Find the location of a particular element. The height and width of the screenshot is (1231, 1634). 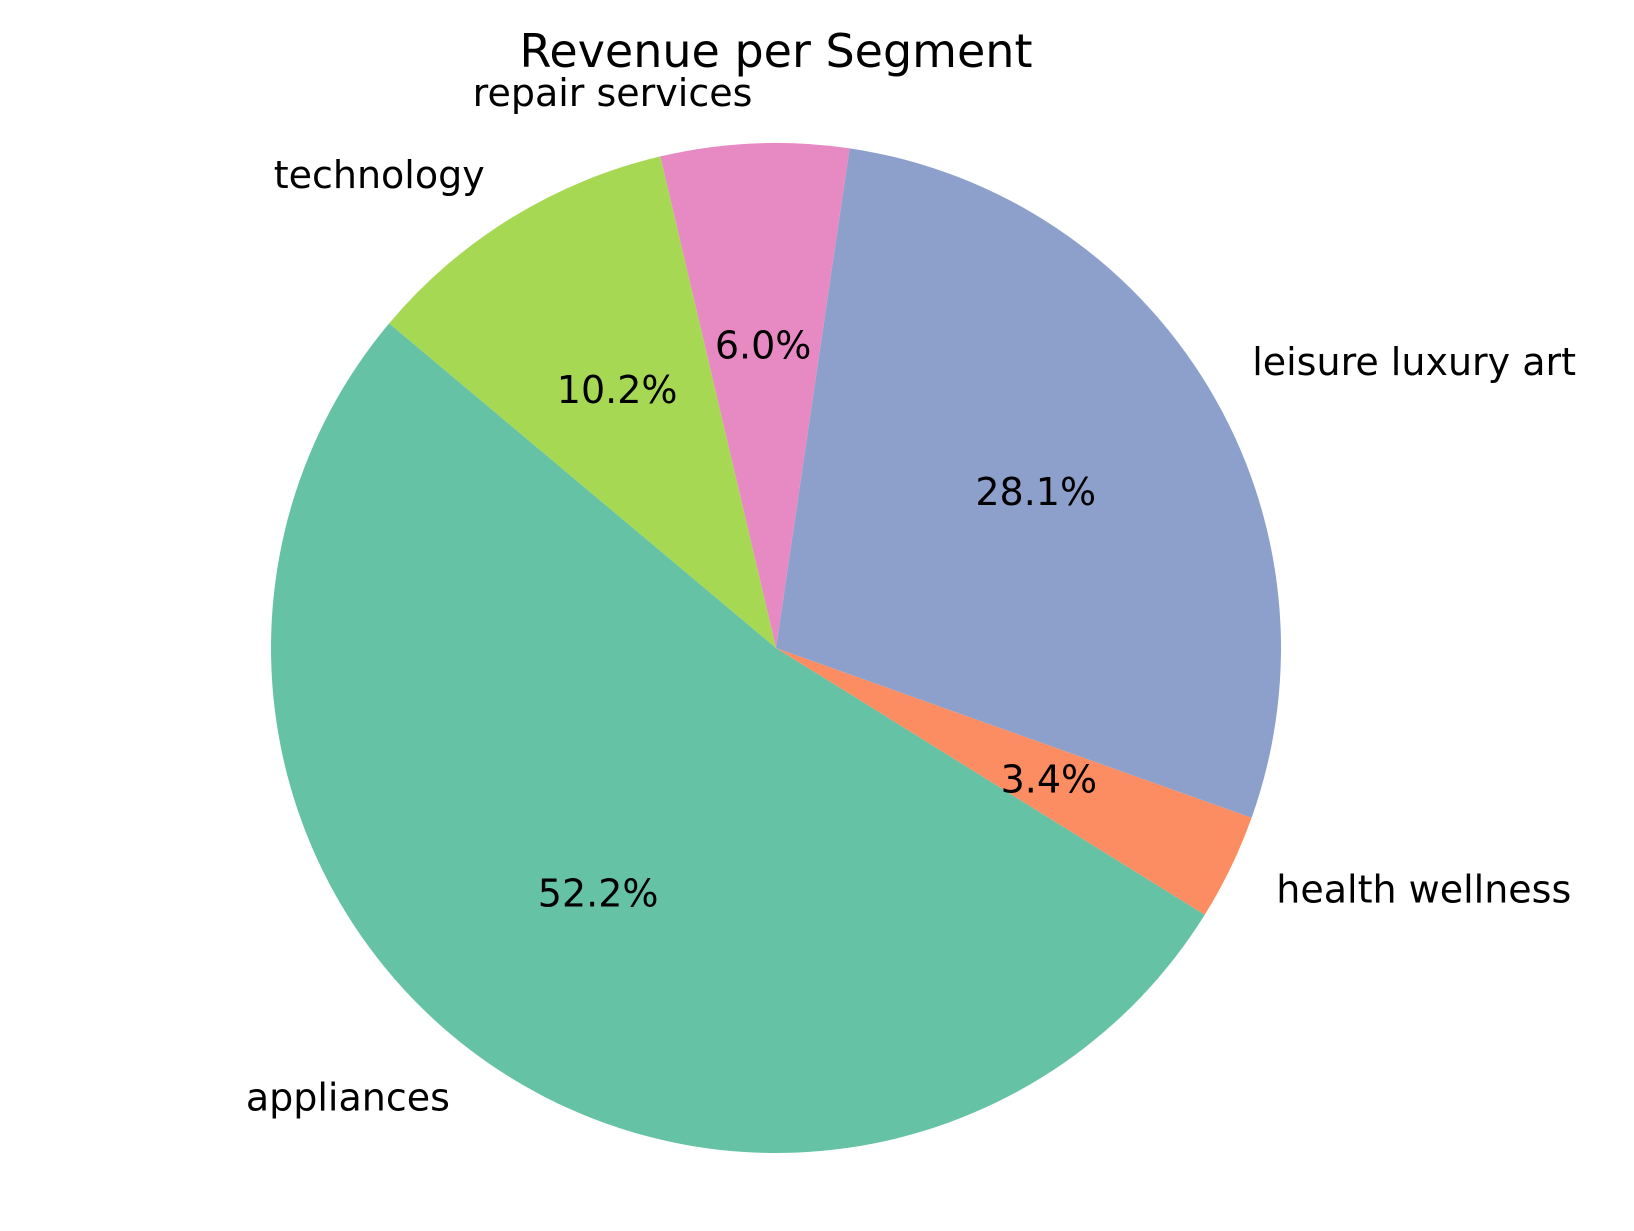

category-label-technology: technology is located at coordinates (379, 175).